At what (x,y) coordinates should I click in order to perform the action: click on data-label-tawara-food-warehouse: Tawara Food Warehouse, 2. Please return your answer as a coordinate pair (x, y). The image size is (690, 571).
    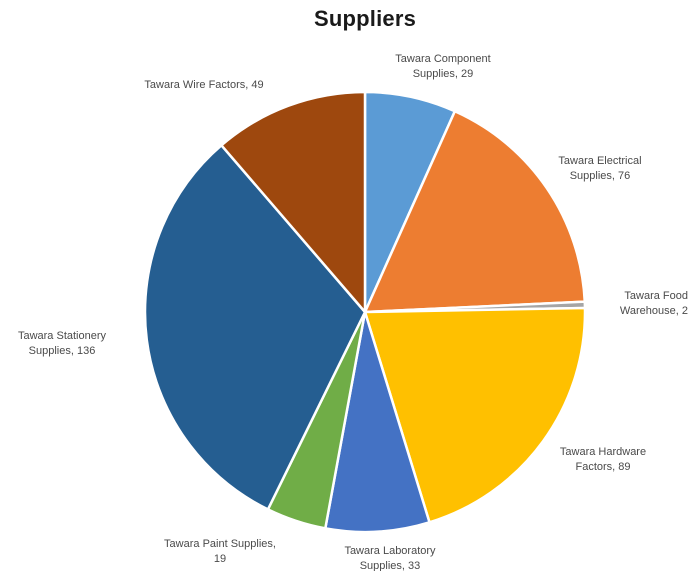
    Looking at the image, I should click on (654, 303).